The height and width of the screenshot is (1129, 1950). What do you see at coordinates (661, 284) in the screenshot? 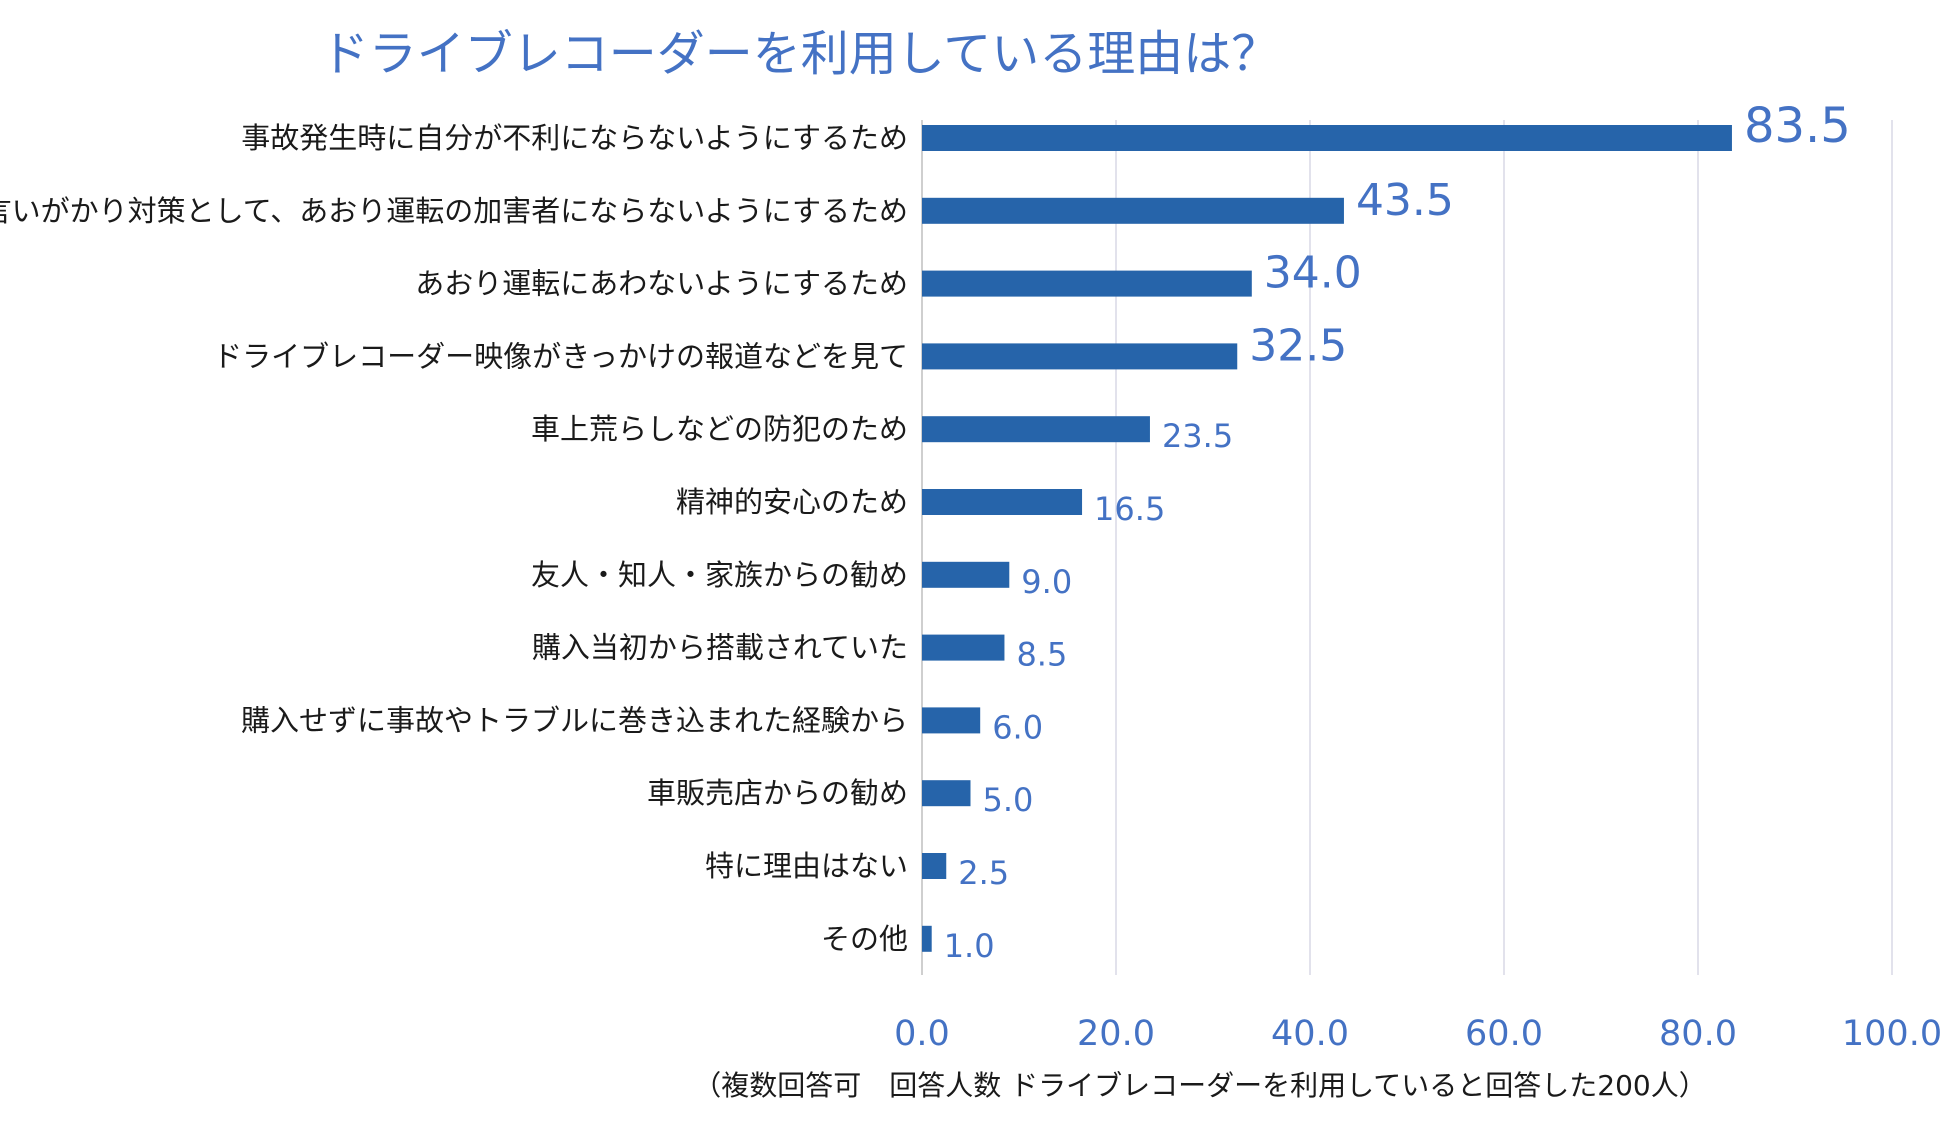
I see `category-label: あおり運転にあわないようにするため` at bounding box center [661, 284].